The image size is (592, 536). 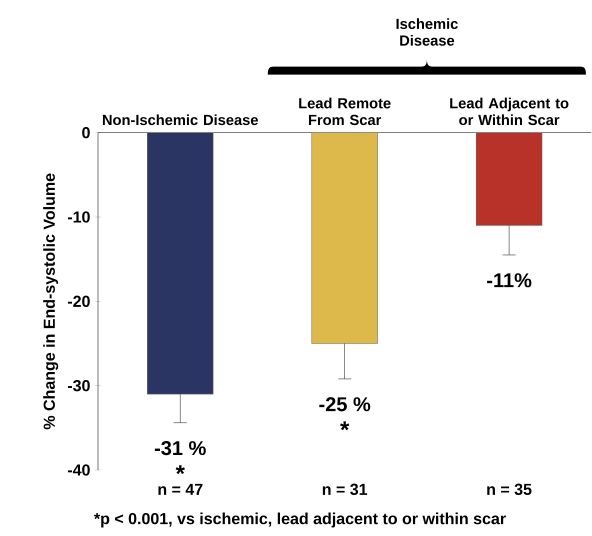 What do you see at coordinates (79, 386) in the screenshot?
I see `y-tick-label: -30` at bounding box center [79, 386].